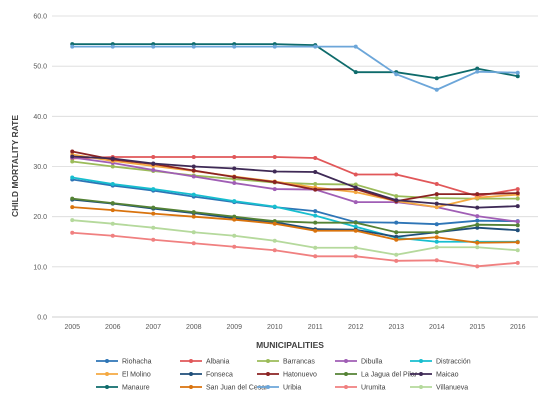  I want to click on legend-item: Barrancas, so click(286, 362).